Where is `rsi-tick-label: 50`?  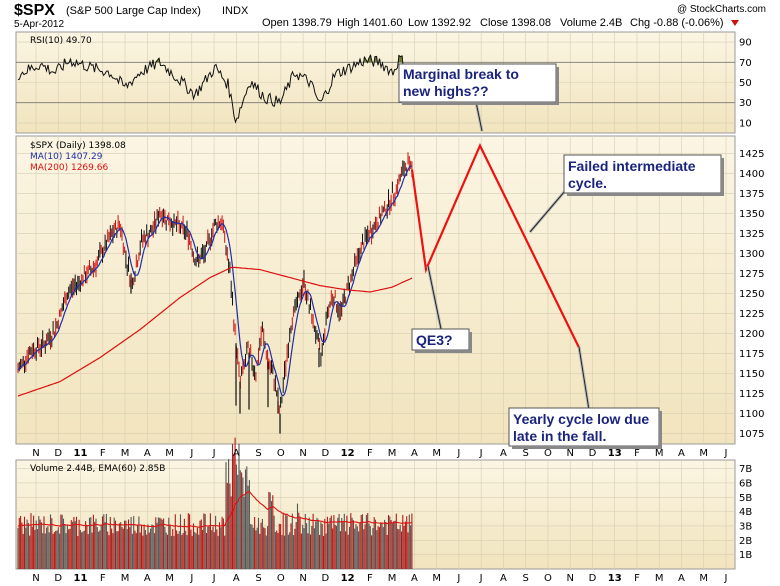 rsi-tick-label: 50 is located at coordinates (745, 83).